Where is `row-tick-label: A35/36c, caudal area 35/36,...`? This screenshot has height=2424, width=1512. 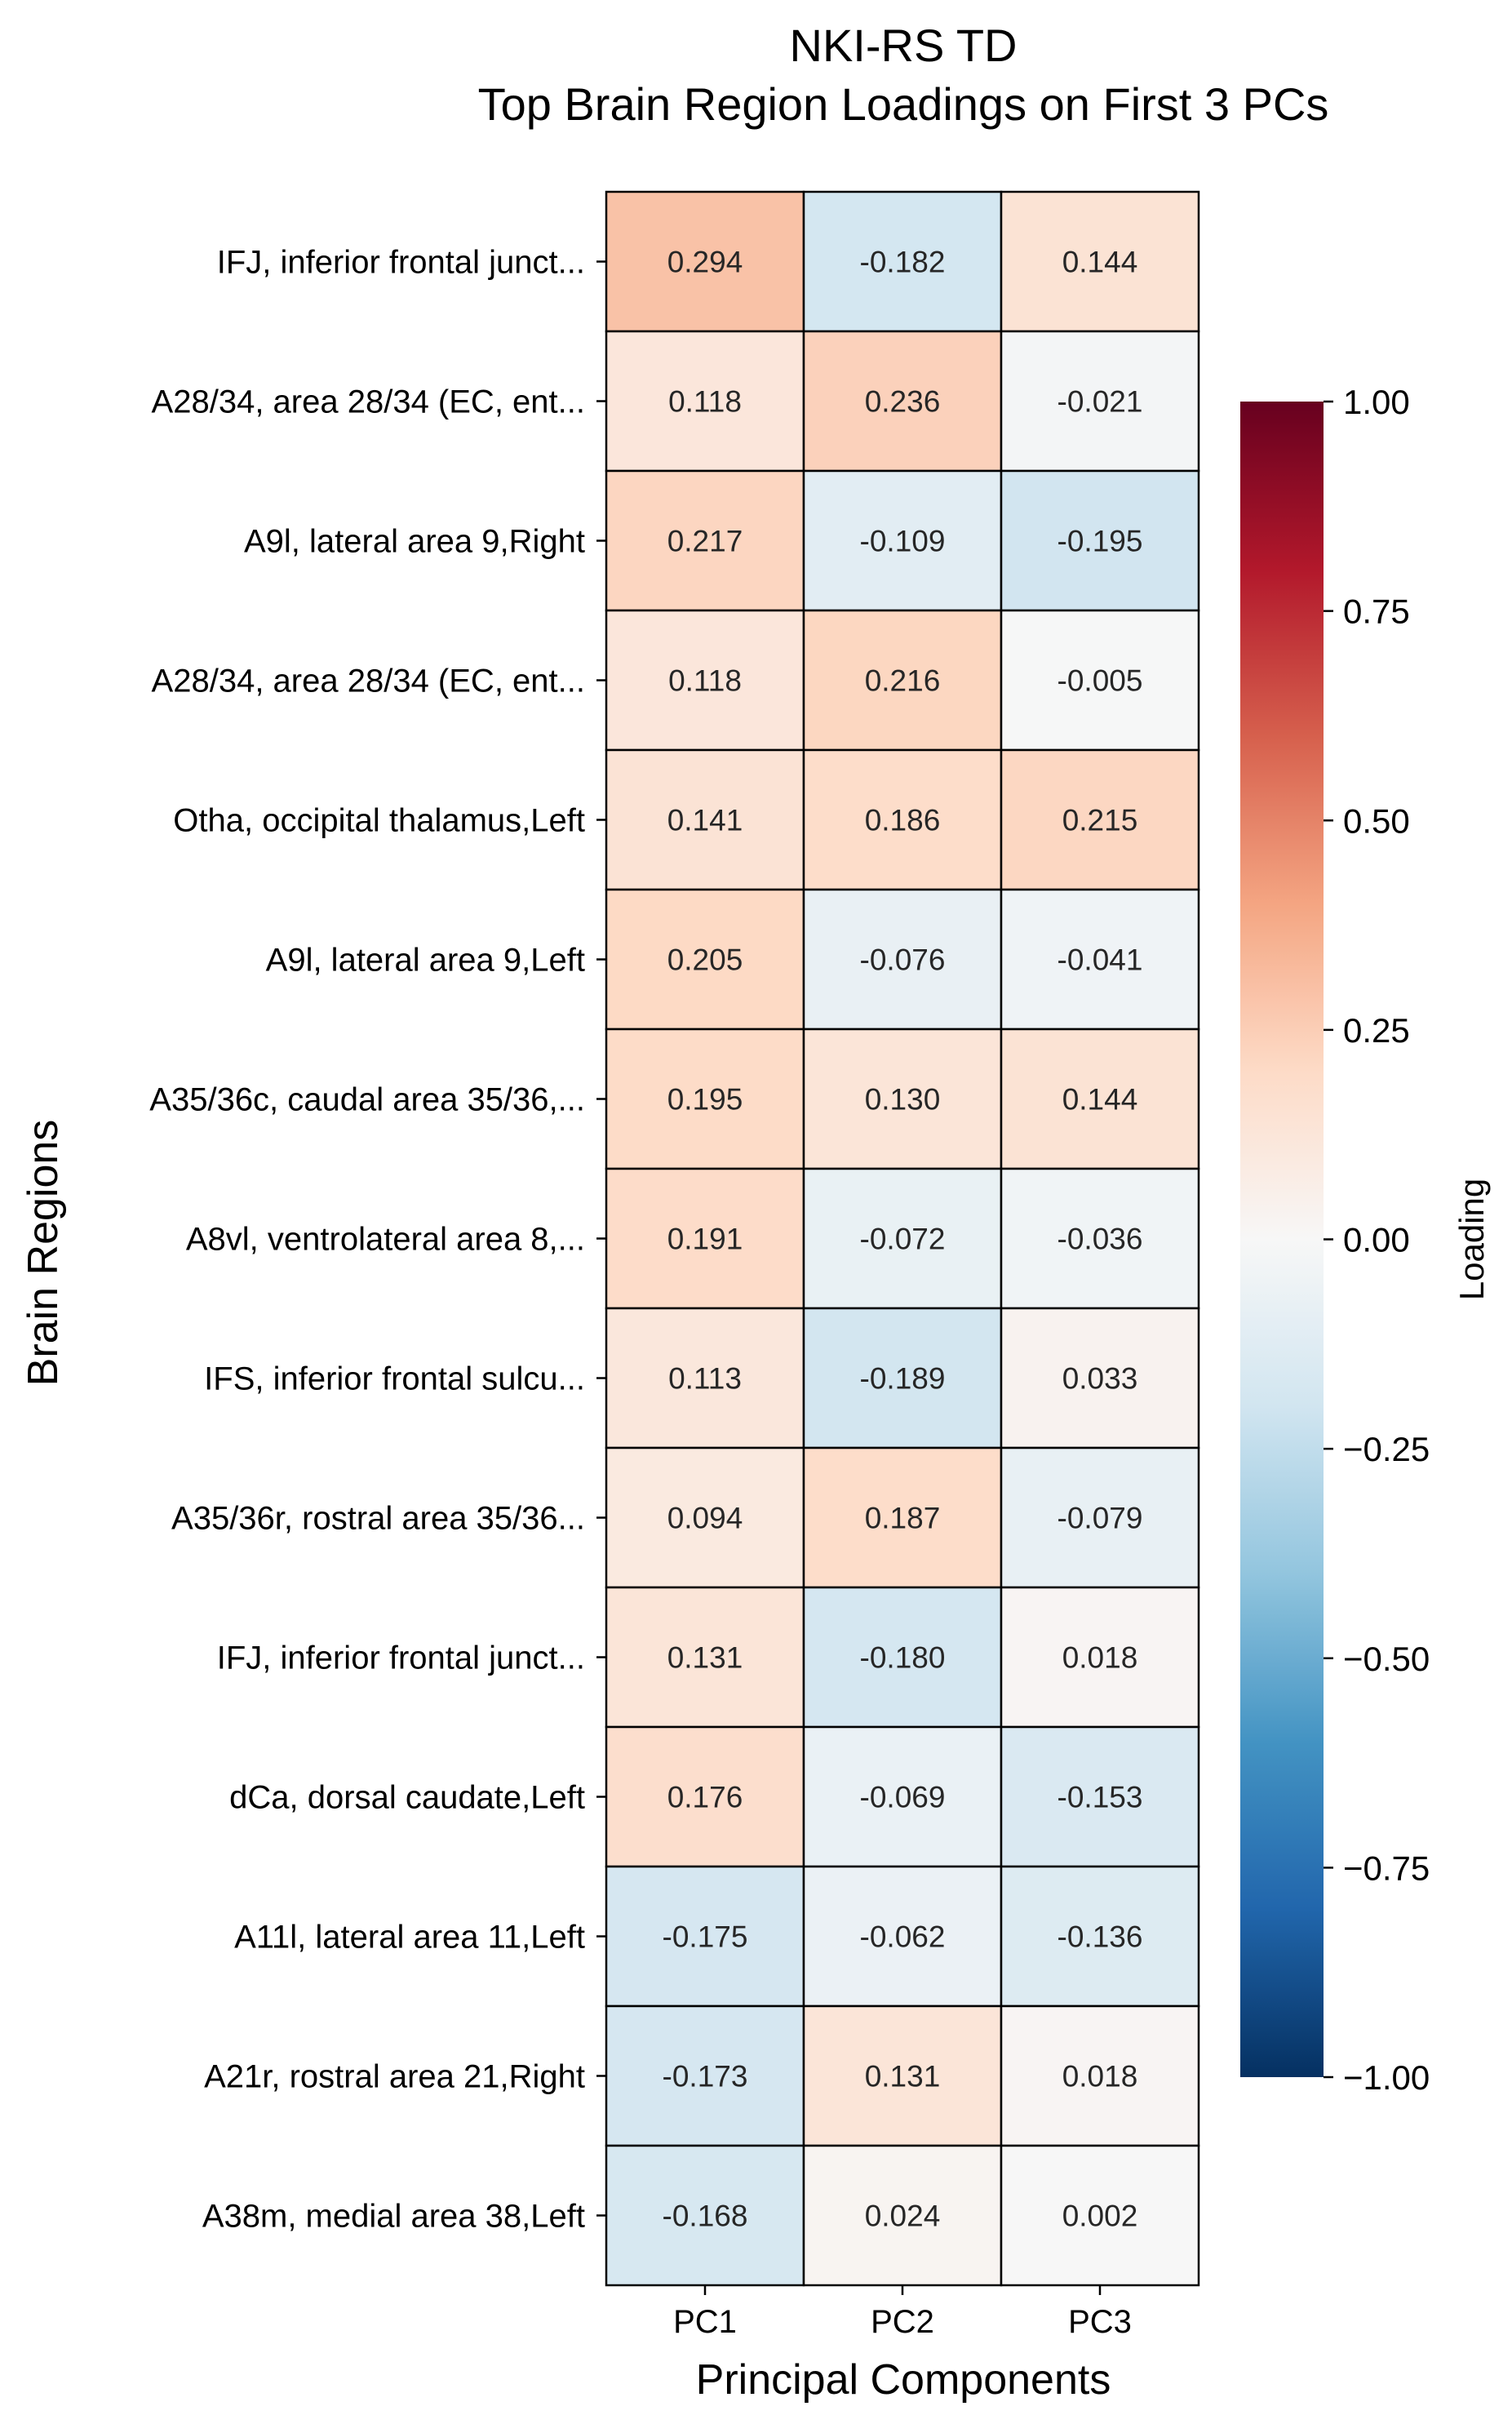 row-tick-label: A35/36c, caudal area 35/36,... is located at coordinates (367, 1100).